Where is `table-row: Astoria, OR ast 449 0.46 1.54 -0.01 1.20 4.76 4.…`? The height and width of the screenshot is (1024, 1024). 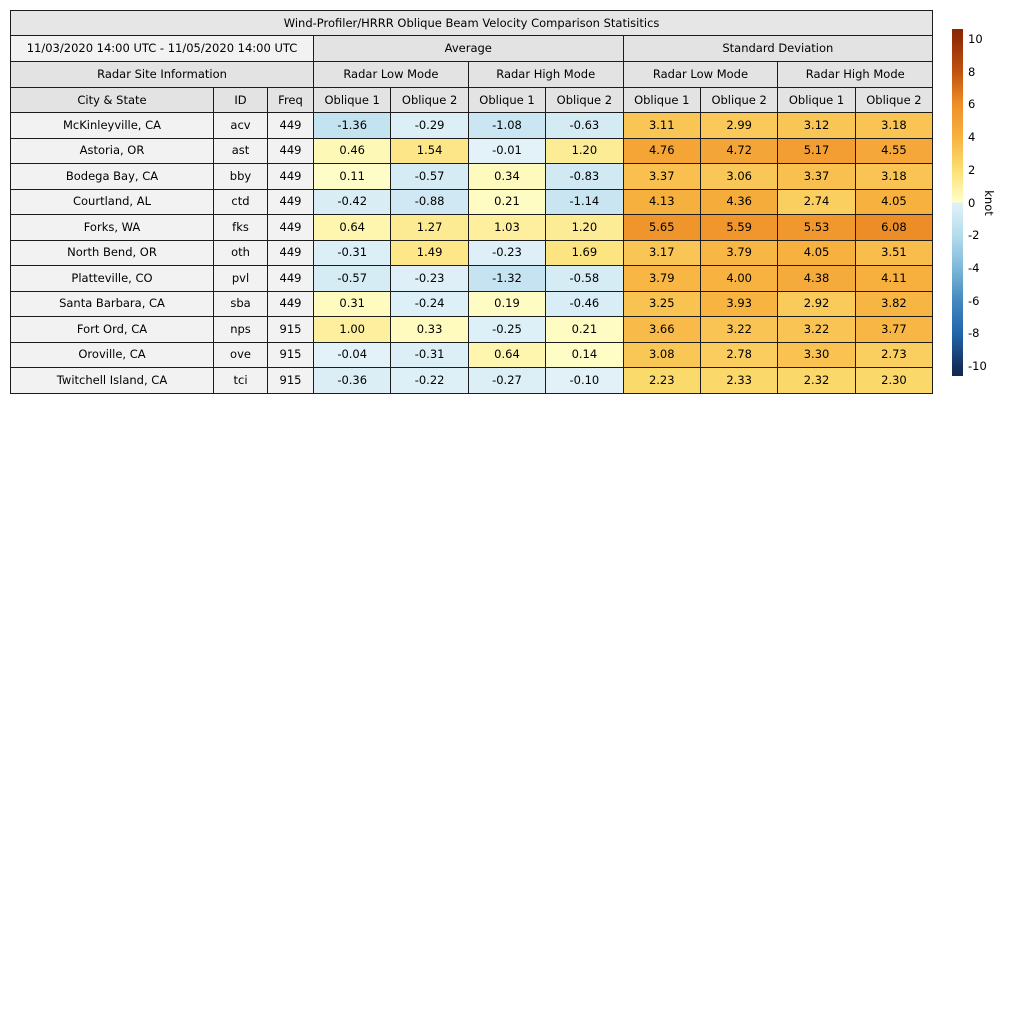
table-row: Astoria, OR ast 449 0.46 1.54 -0.01 1.20 4.76 4.… is located at coordinates (472, 150).